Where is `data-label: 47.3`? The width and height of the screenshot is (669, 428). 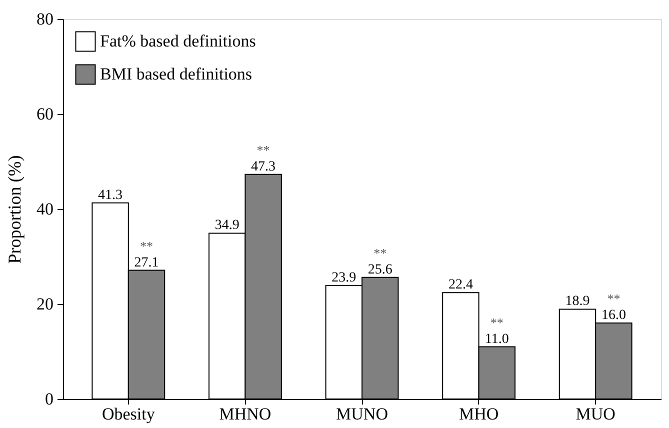 data-label: 47.3 is located at coordinates (263, 166).